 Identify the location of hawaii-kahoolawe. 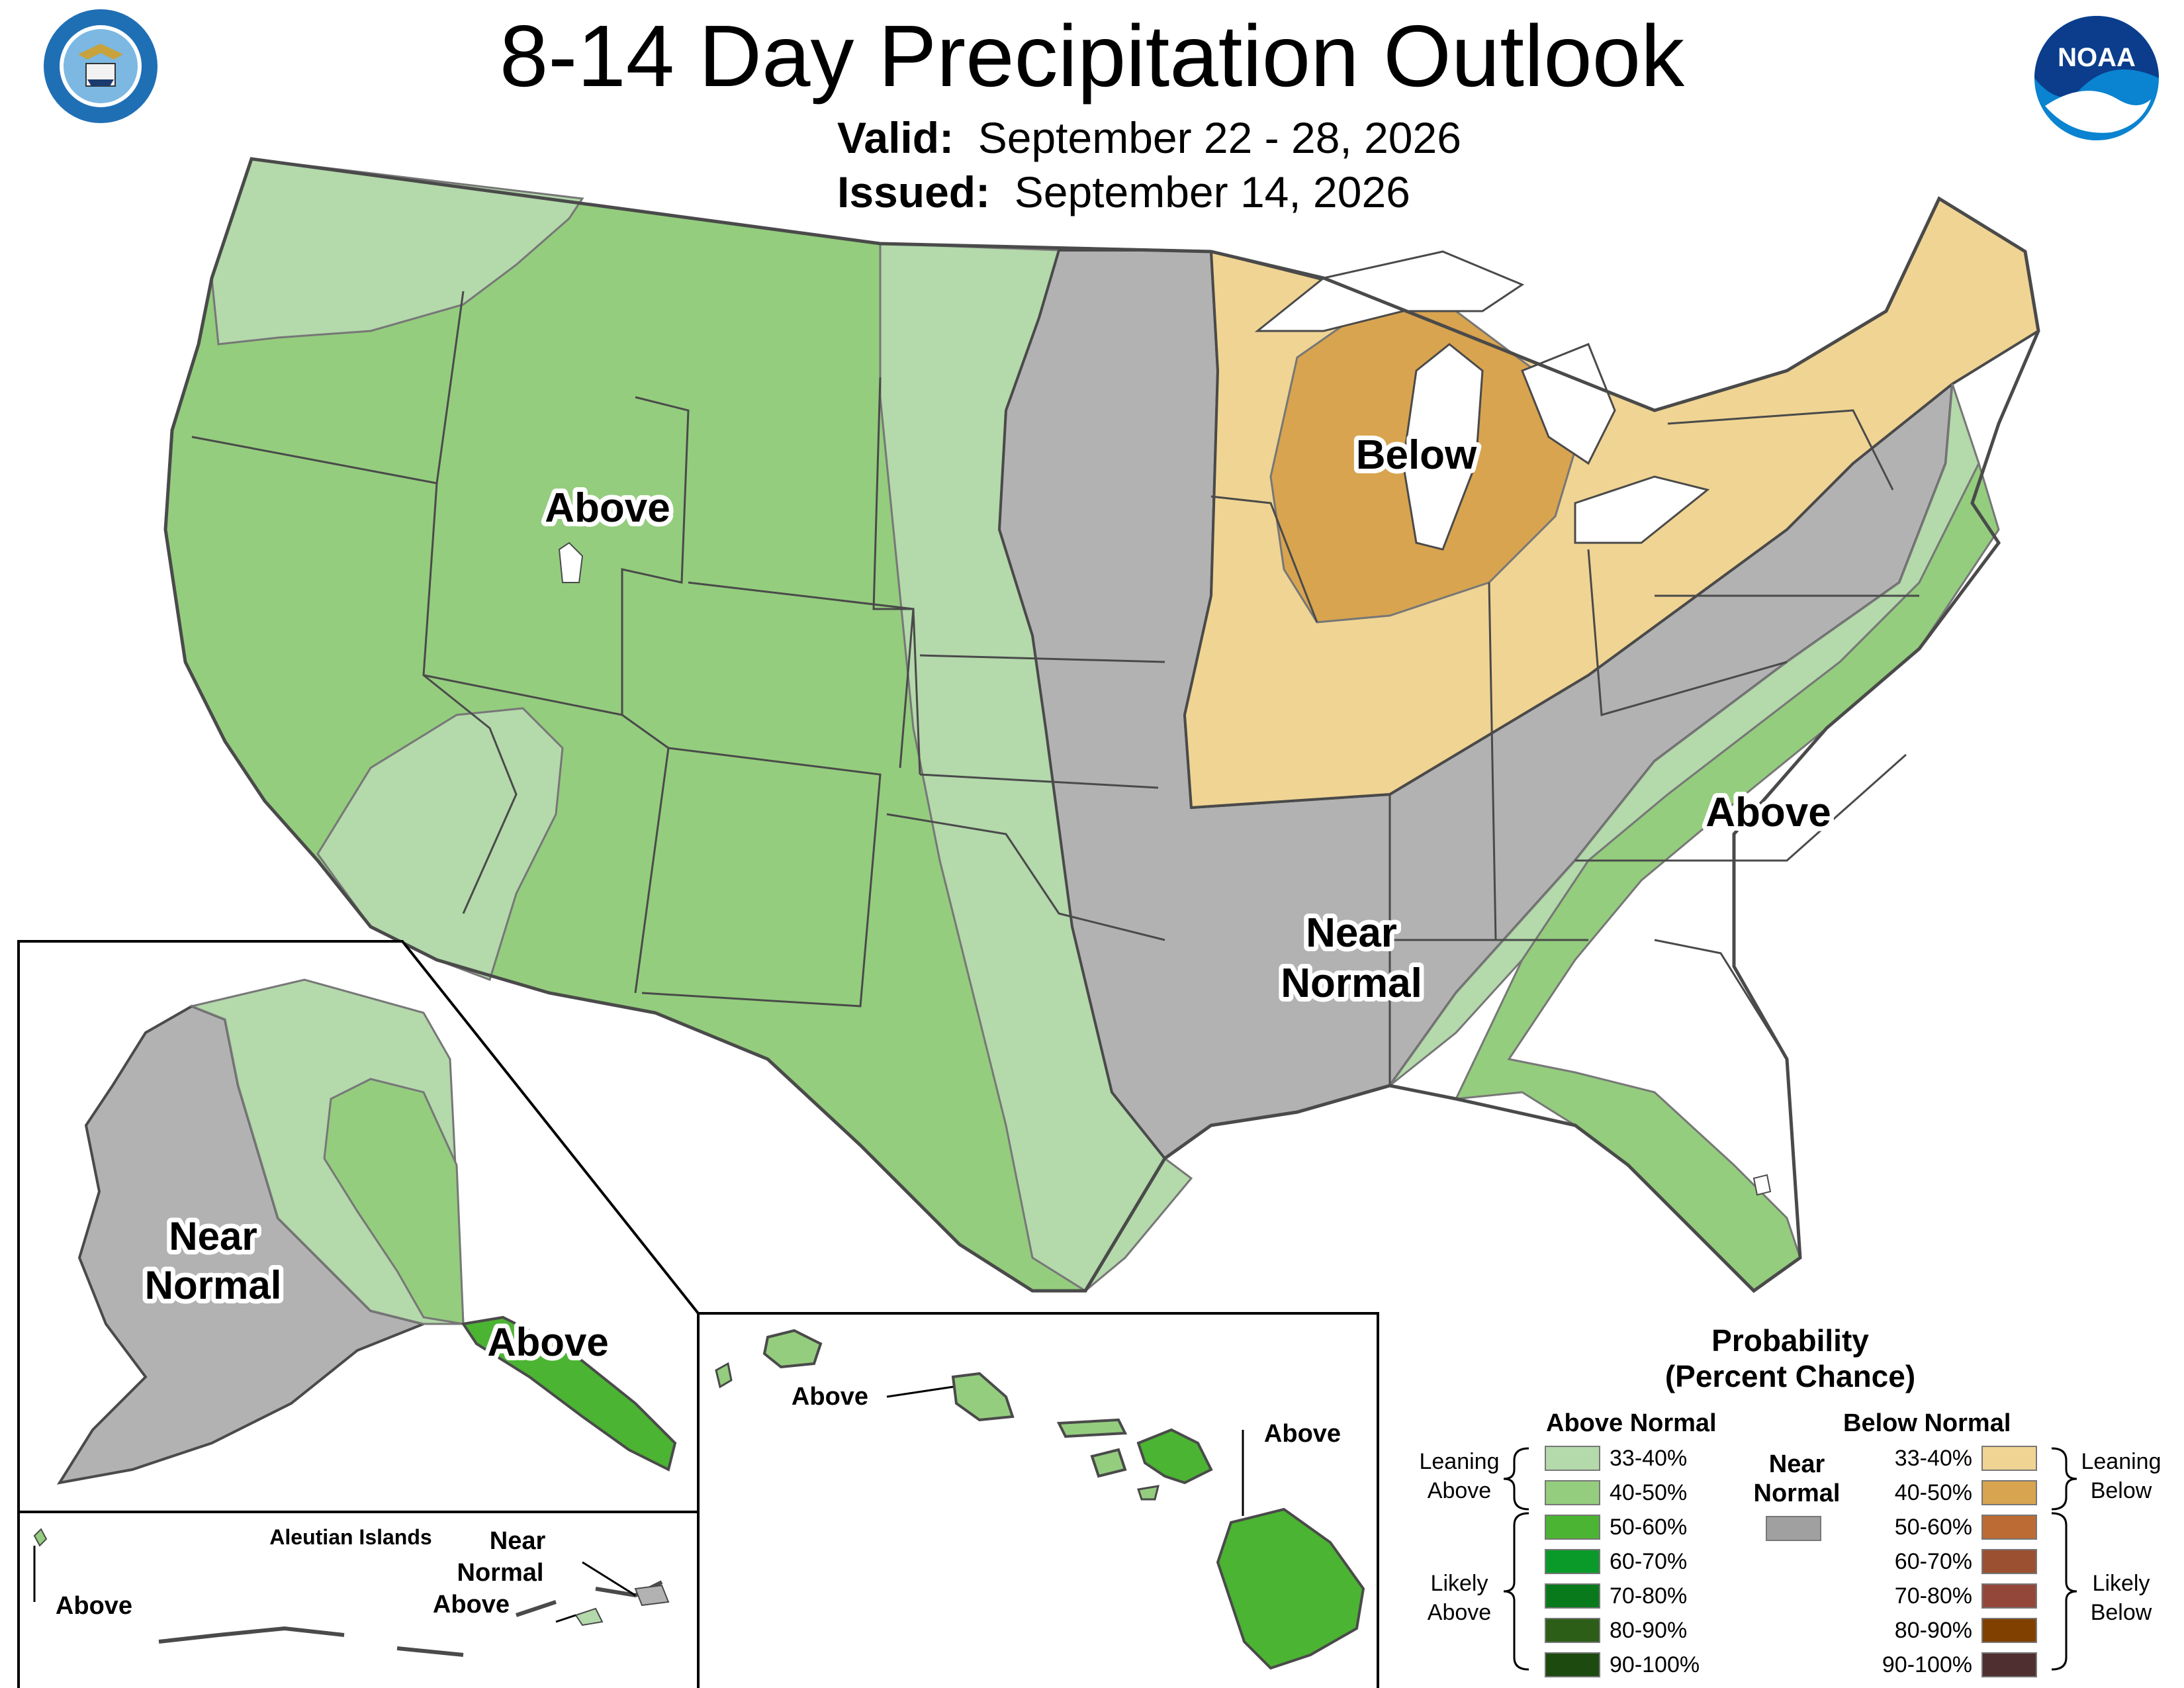
(1149, 1493).